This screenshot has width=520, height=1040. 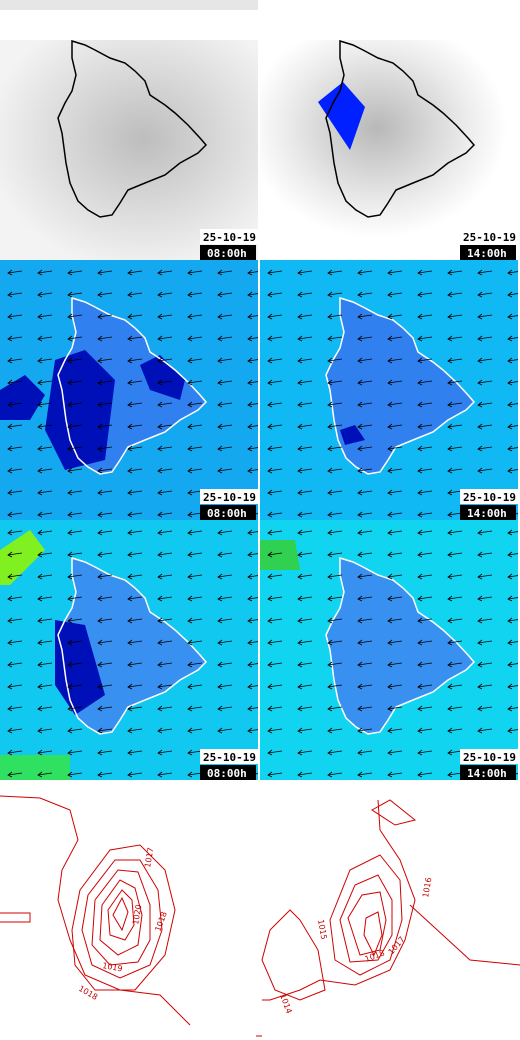 I want to click on time-label: 14:00h, so click(x=487, y=253).